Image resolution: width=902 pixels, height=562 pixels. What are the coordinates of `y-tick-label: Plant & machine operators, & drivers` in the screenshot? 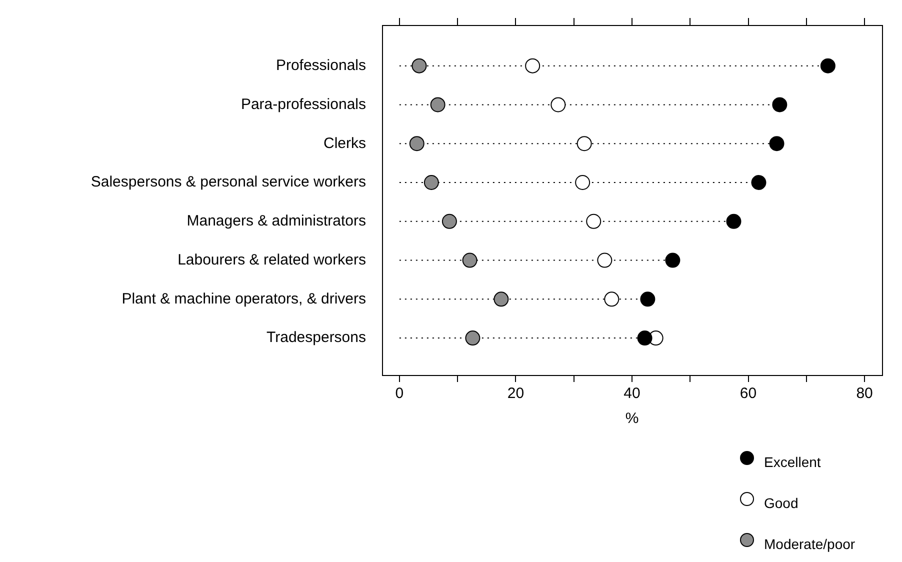 It's located at (244, 299).